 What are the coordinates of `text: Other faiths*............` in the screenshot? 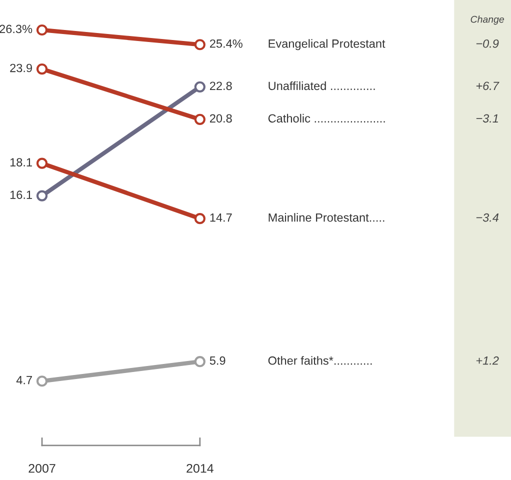 It's located at (320, 360).